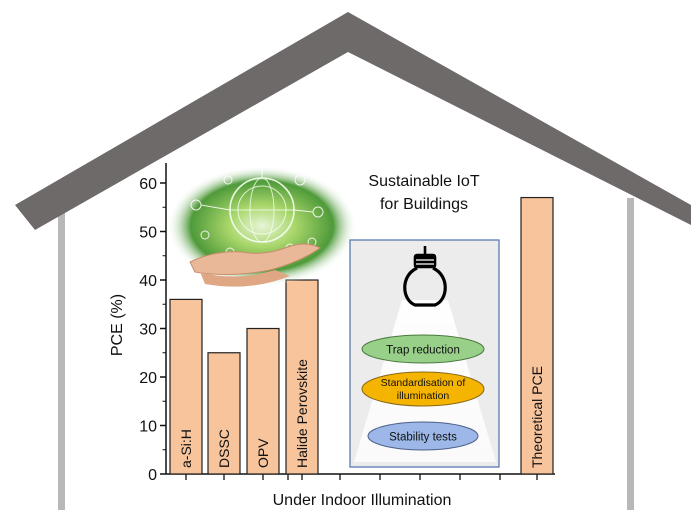 Image resolution: width=691 pixels, height=510 pixels. I want to click on bar-halide-perovskite, so click(302, 377).